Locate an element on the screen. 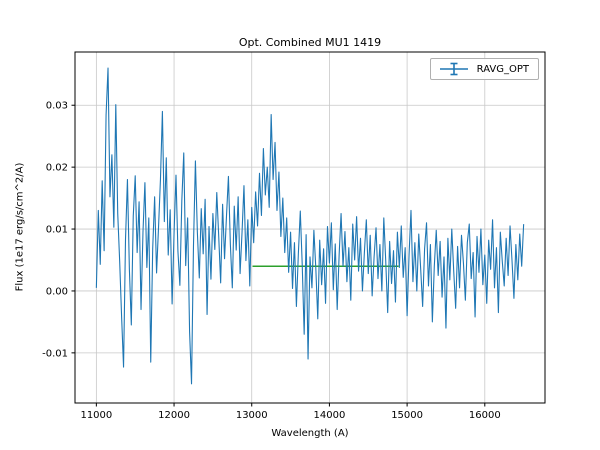 This screenshot has height=450, width=600. y-tick-label: -0.01 is located at coordinates (55, 353).